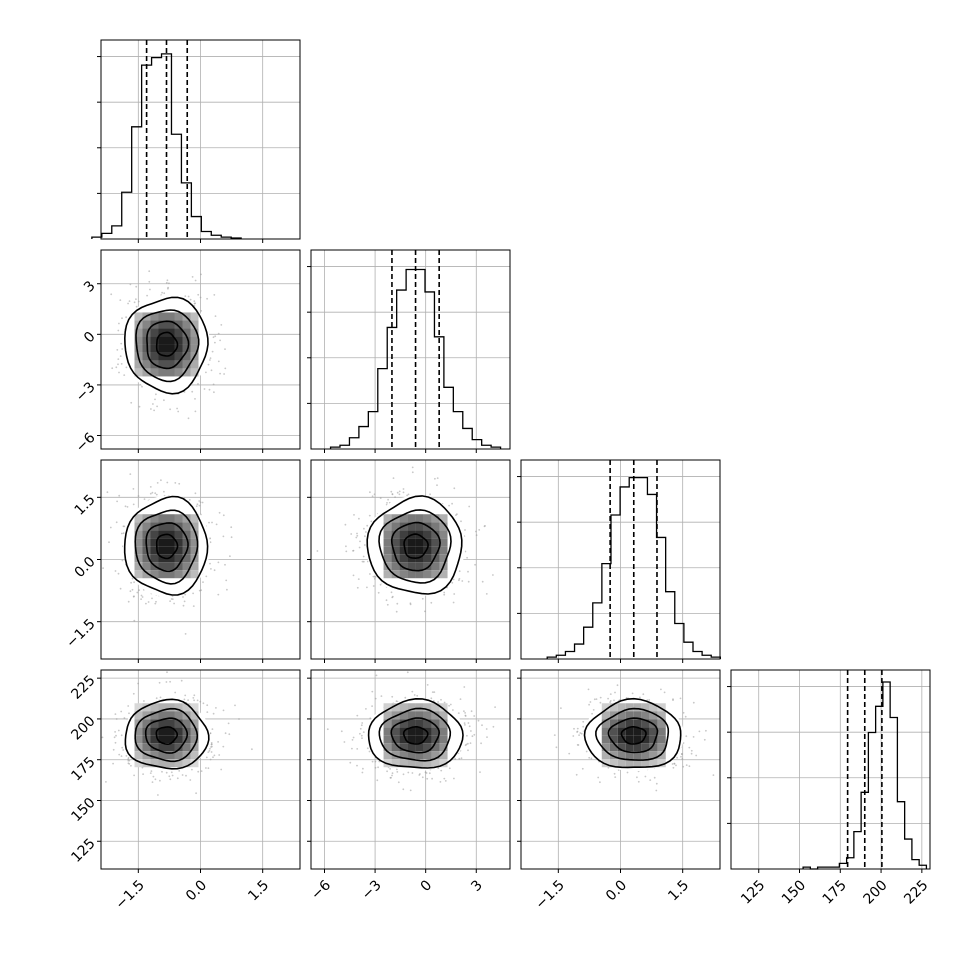  What do you see at coordinates (90, 287) in the screenshot?
I see `y-tick-label: 3` at bounding box center [90, 287].